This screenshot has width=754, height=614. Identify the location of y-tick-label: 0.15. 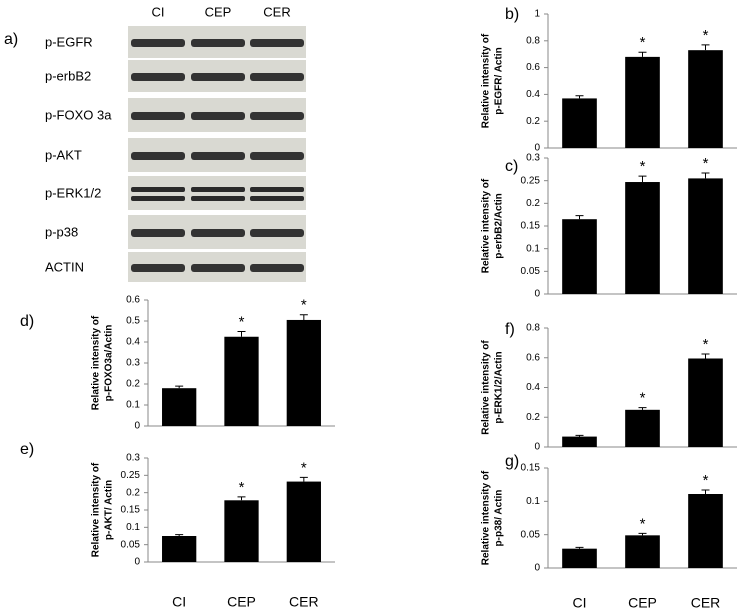
(531, 226).